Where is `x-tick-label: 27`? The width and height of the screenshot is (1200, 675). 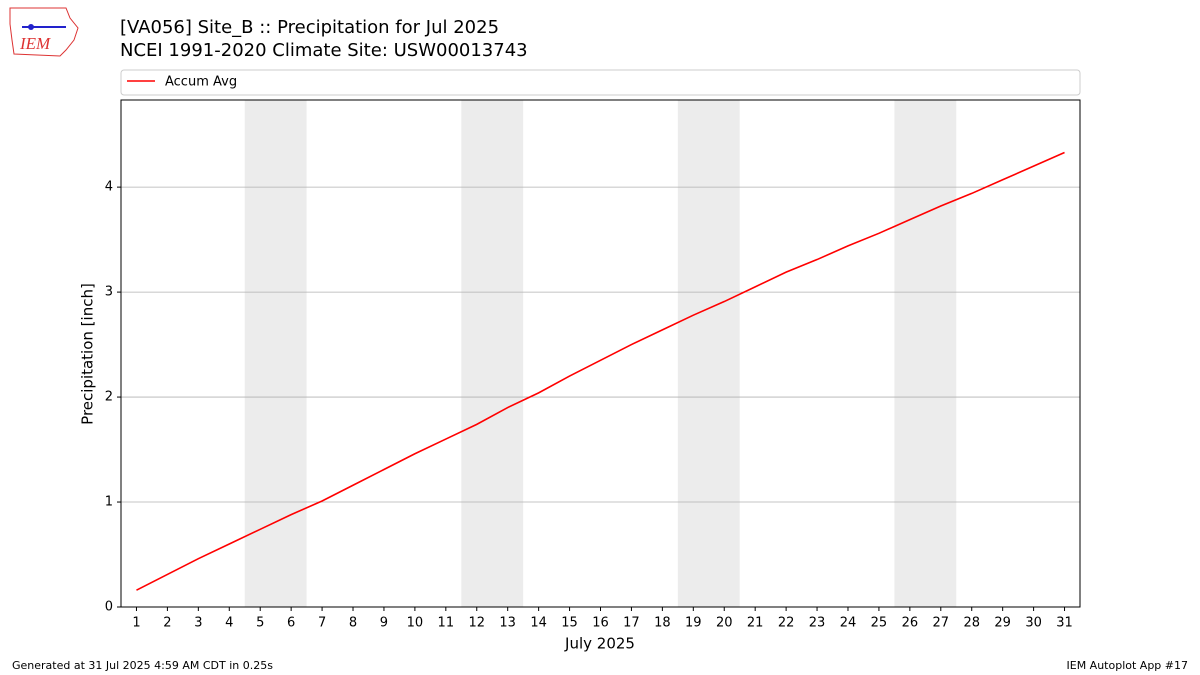 x-tick-label: 27 is located at coordinates (941, 623).